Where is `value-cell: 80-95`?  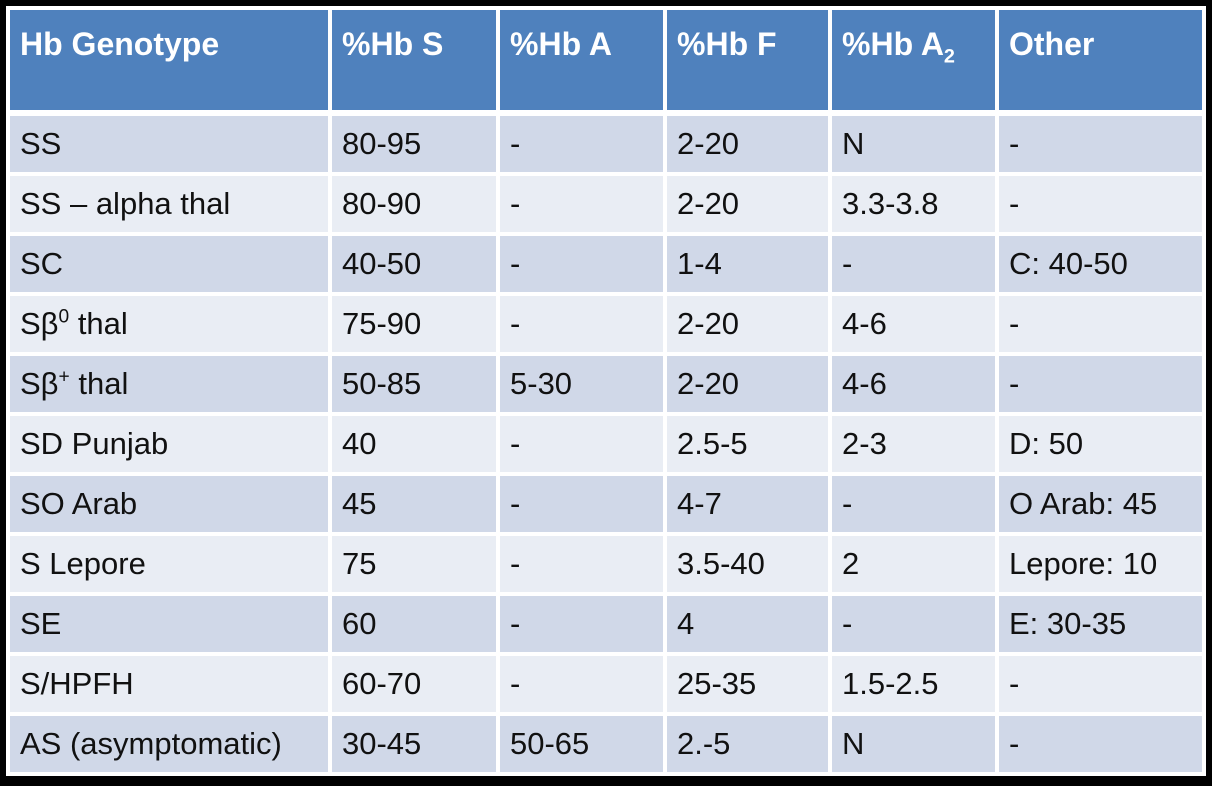 value-cell: 80-95 is located at coordinates (414, 144).